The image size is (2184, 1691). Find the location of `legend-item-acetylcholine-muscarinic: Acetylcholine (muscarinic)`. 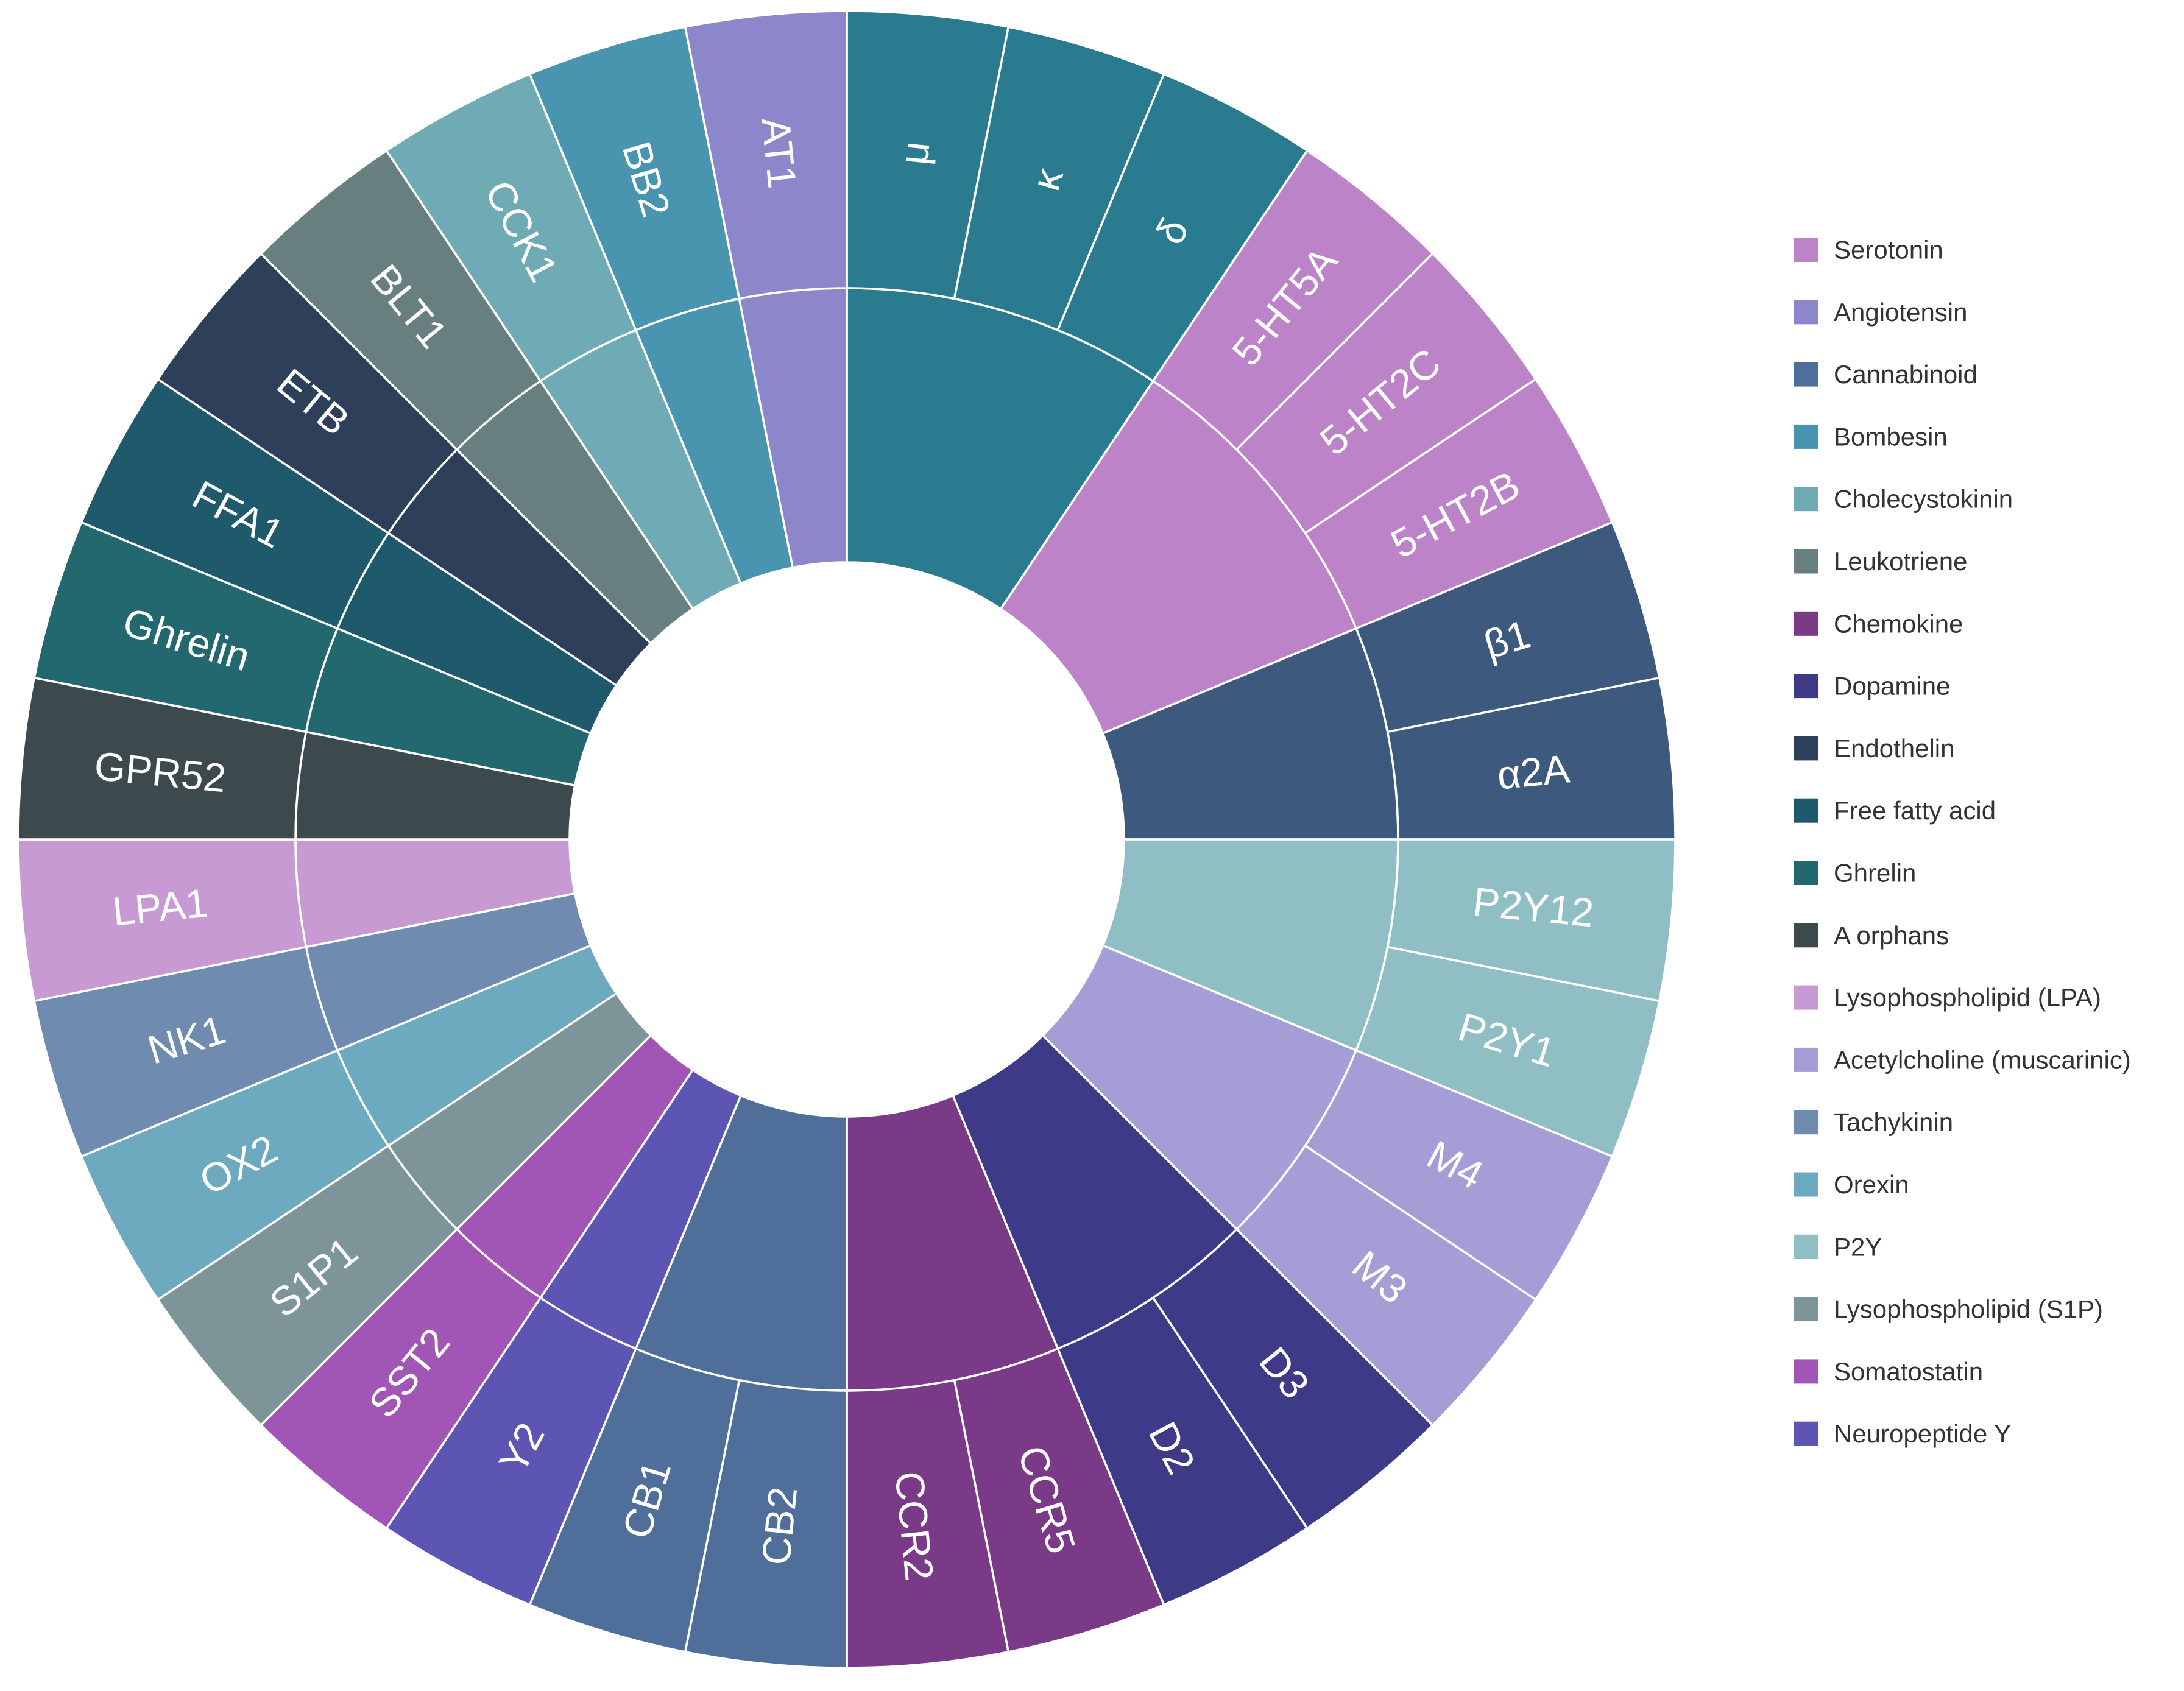

legend-item-acetylcholine-muscarinic: Acetylcholine (muscarinic) is located at coordinates (1962, 1059).